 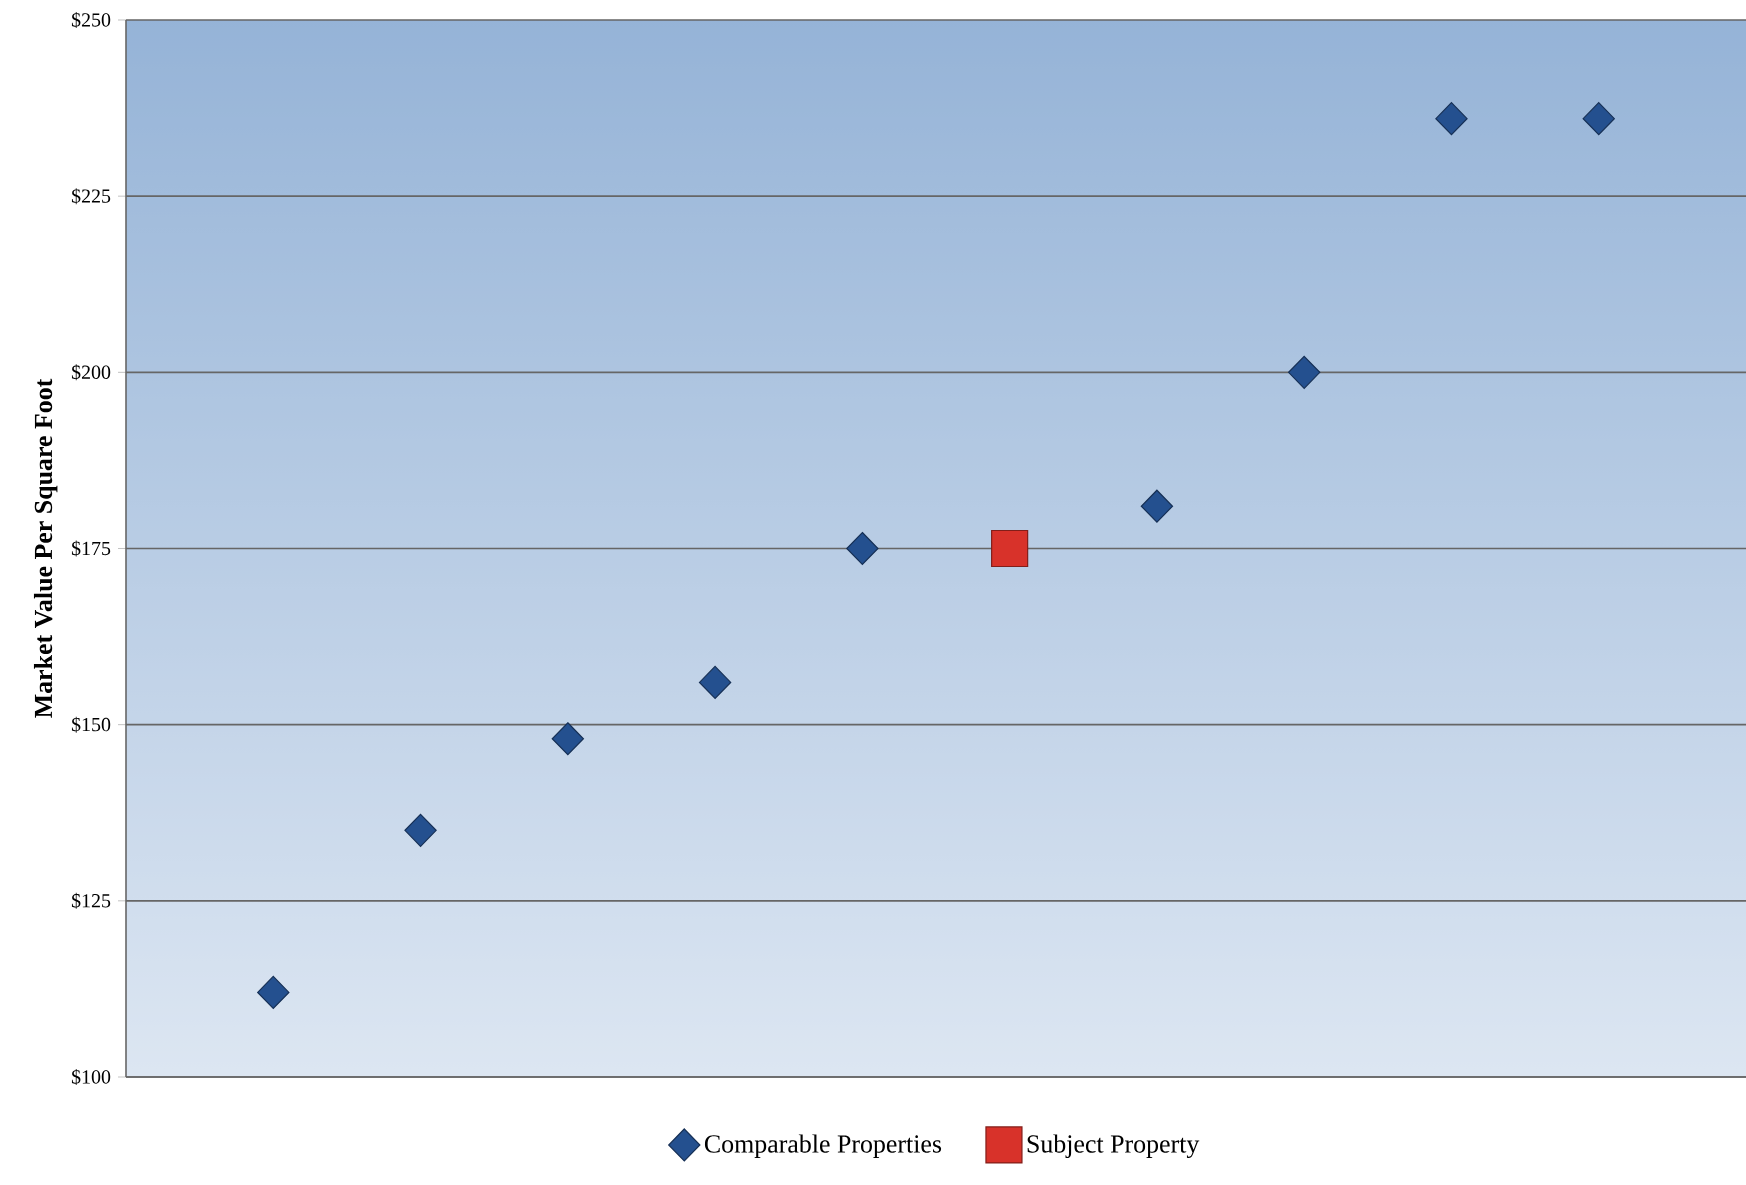 I want to click on legend-label: Subject Property, so click(x=1113, y=1146).